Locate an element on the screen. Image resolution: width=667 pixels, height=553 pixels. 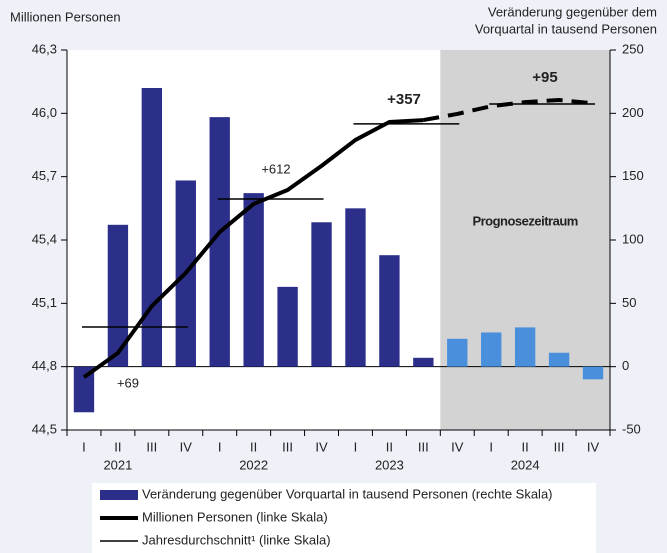
y-tick-label: 45,7 is located at coordinates (44, 175).